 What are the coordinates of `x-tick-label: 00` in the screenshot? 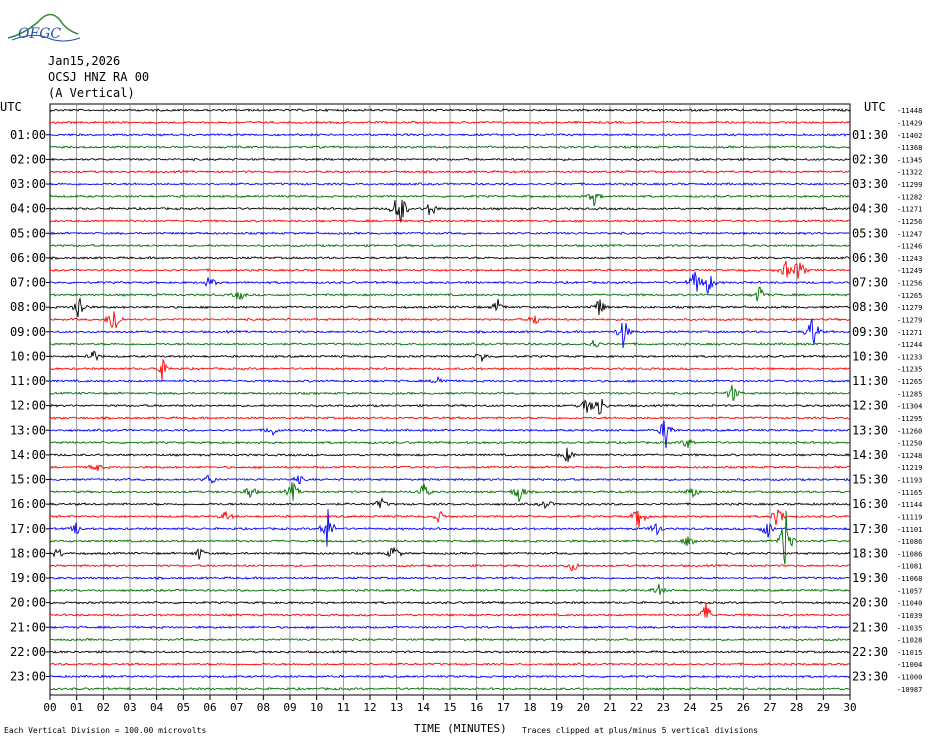 It's located at (49, 707).